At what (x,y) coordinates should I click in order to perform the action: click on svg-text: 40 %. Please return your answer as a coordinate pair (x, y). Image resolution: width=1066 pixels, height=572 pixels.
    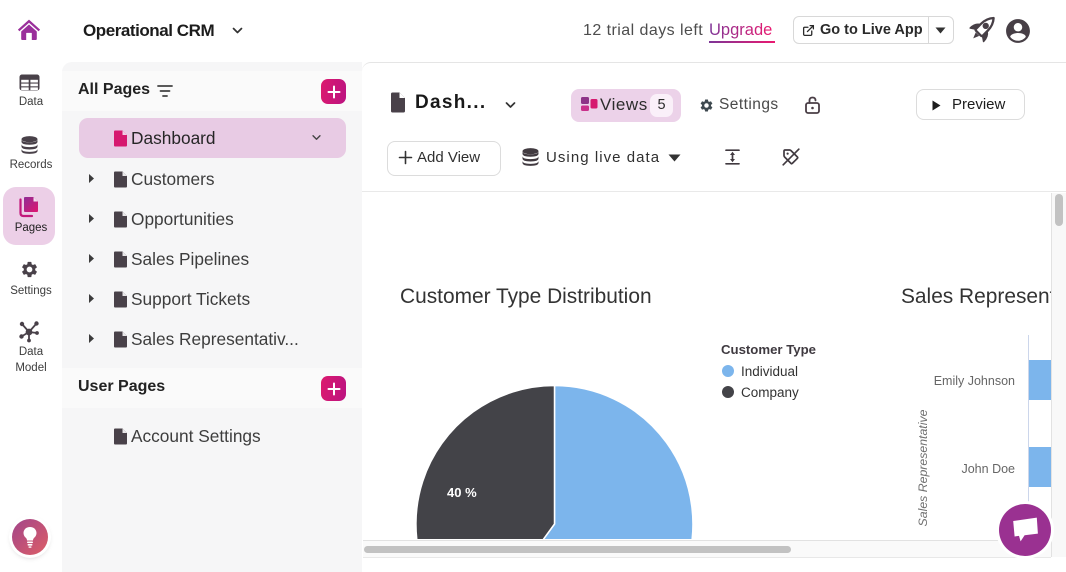
    Looking at the image, I should click on (462, 492).